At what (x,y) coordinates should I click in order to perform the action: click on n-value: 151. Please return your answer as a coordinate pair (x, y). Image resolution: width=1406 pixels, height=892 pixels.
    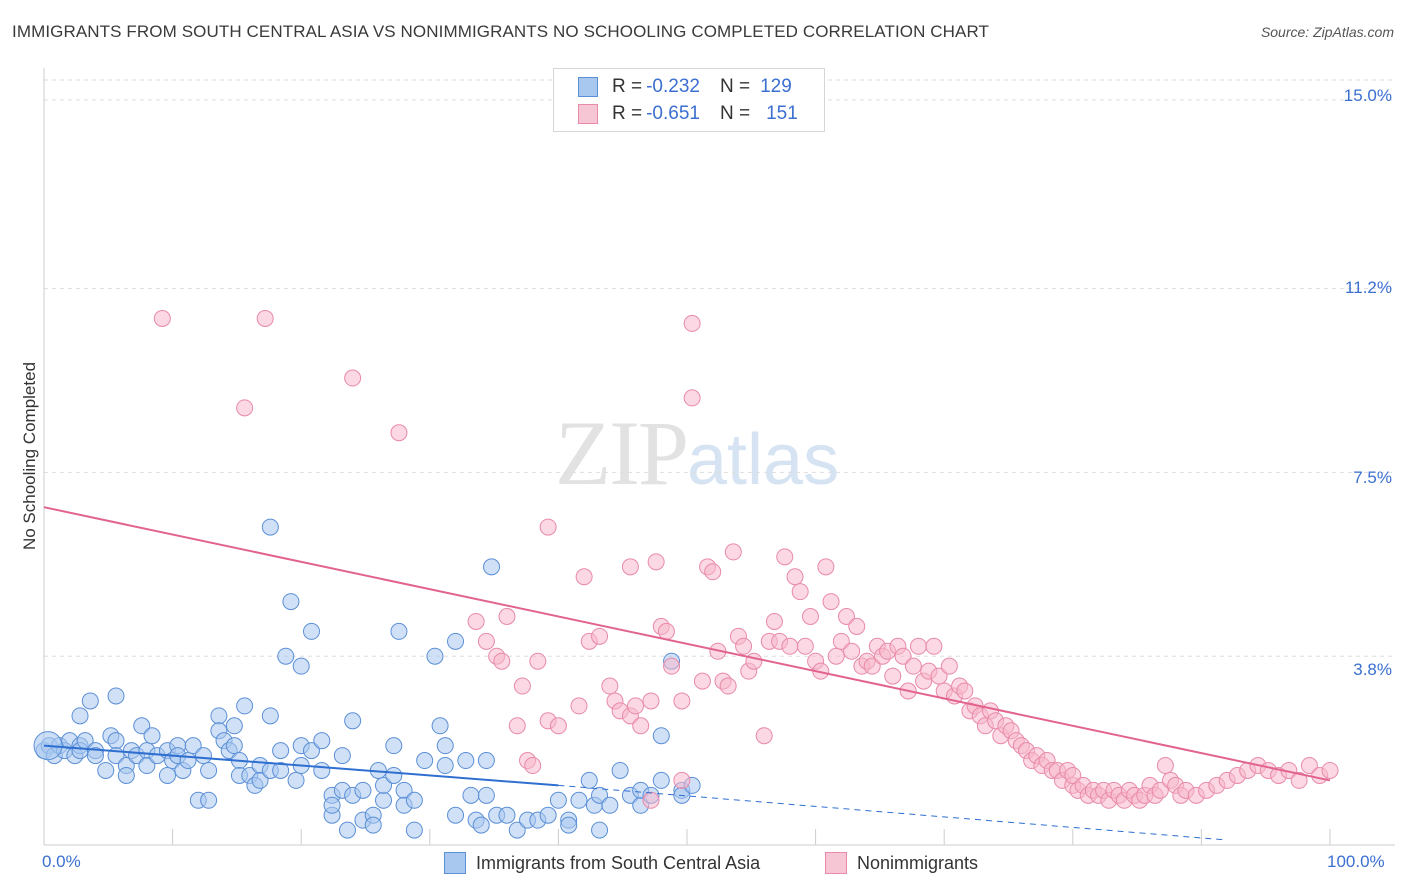
    Looking at the image, I should click on (782, 113).